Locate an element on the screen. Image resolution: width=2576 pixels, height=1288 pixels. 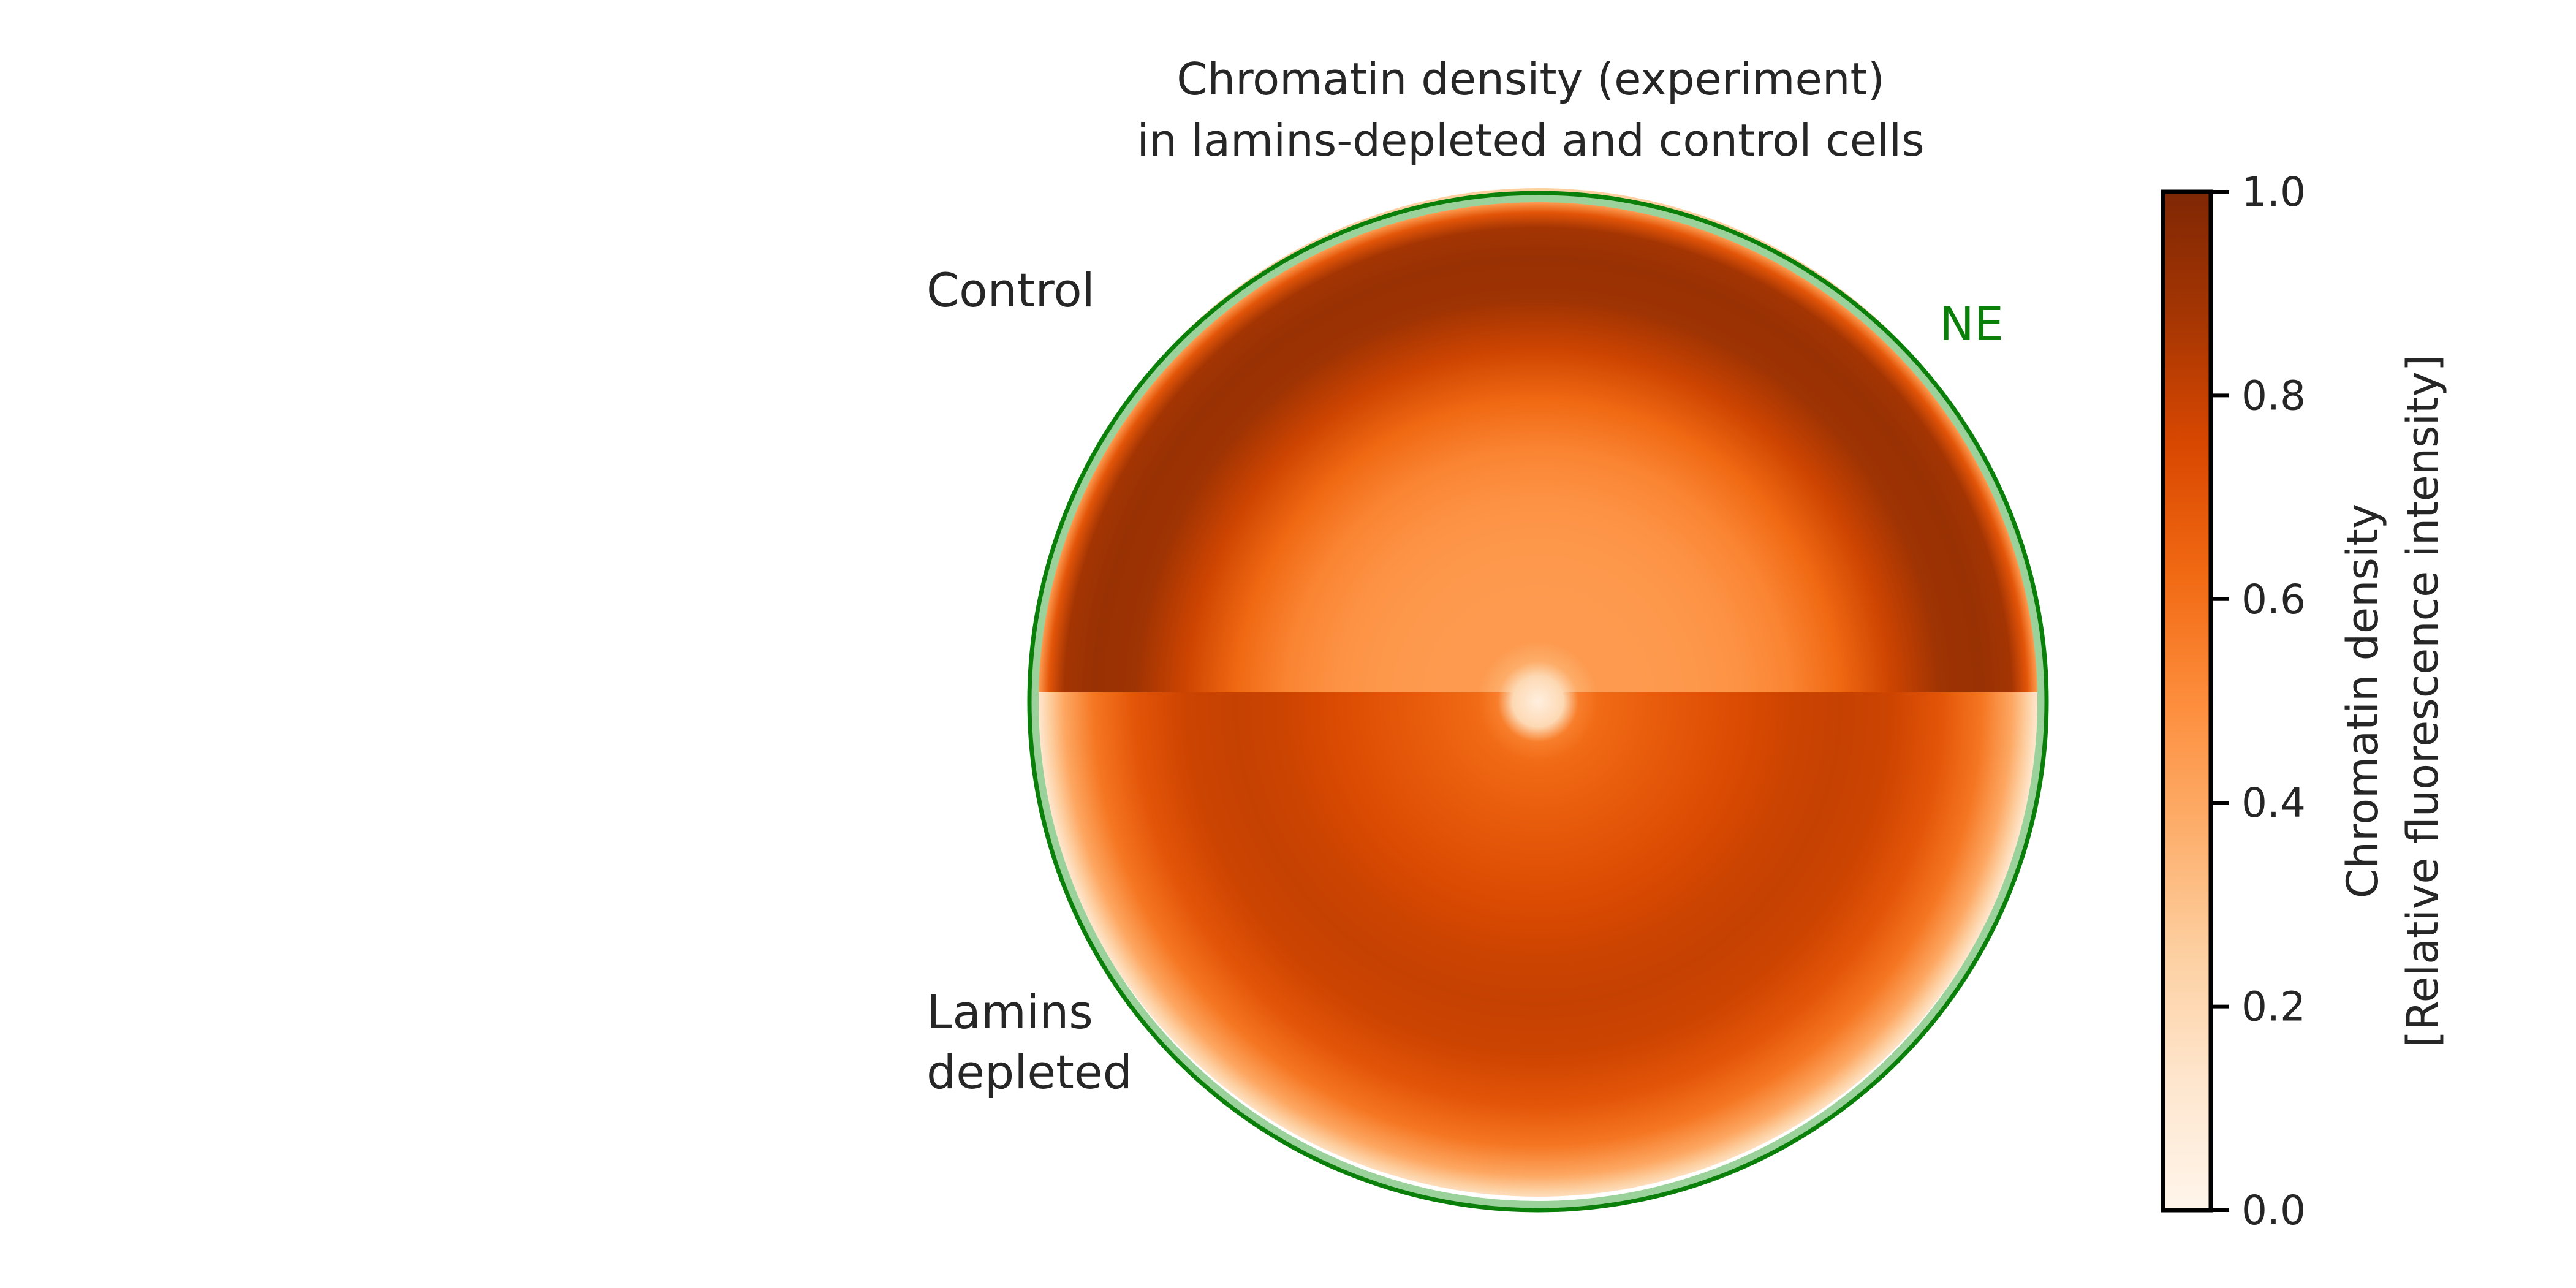
title-line-1: Chromatin density (experiment) is located at coordinates (1530, 79).